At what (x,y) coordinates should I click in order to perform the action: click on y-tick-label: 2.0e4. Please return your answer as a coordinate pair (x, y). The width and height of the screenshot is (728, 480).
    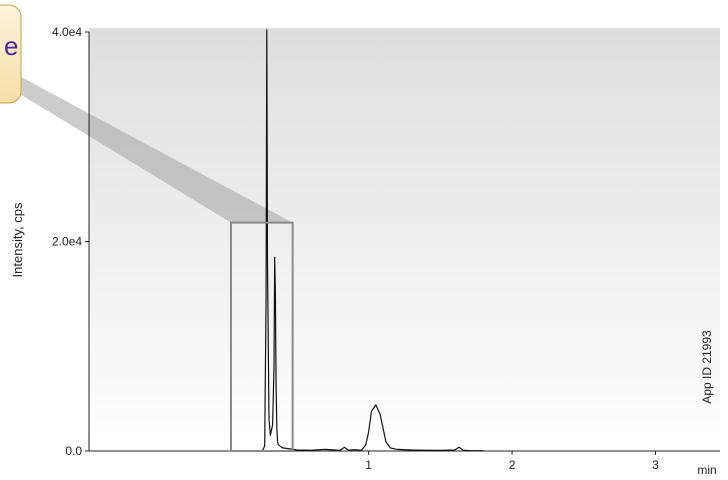
    Looking at the image, I should click on (67, 242).